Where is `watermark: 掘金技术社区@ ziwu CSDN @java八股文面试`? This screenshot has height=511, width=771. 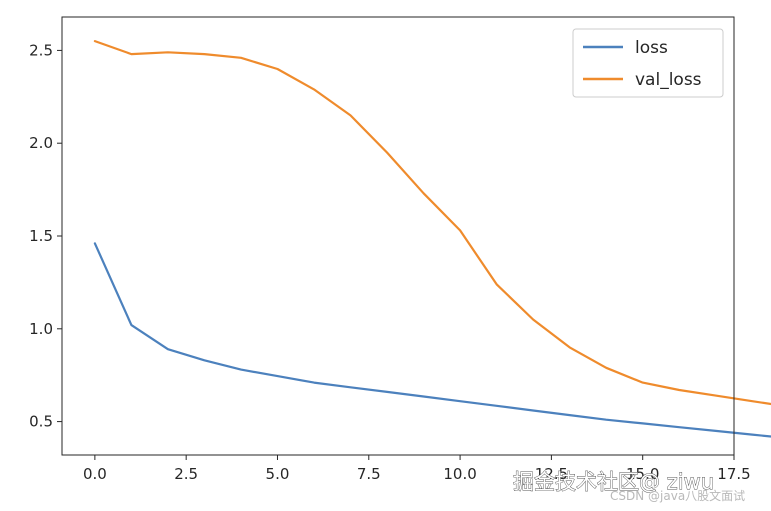 watermark: 掘金技术社区@ ziwu CSDN @java八股文面试 is located at coordinates (629, 486).